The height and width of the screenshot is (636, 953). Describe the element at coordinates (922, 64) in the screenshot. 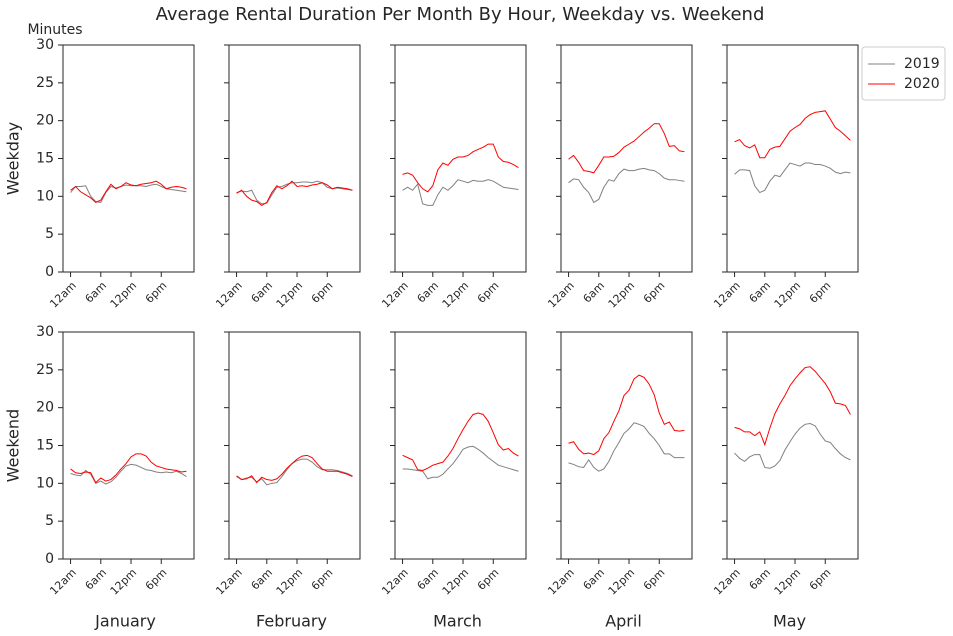

I see `legend-label: 2019` at that location.